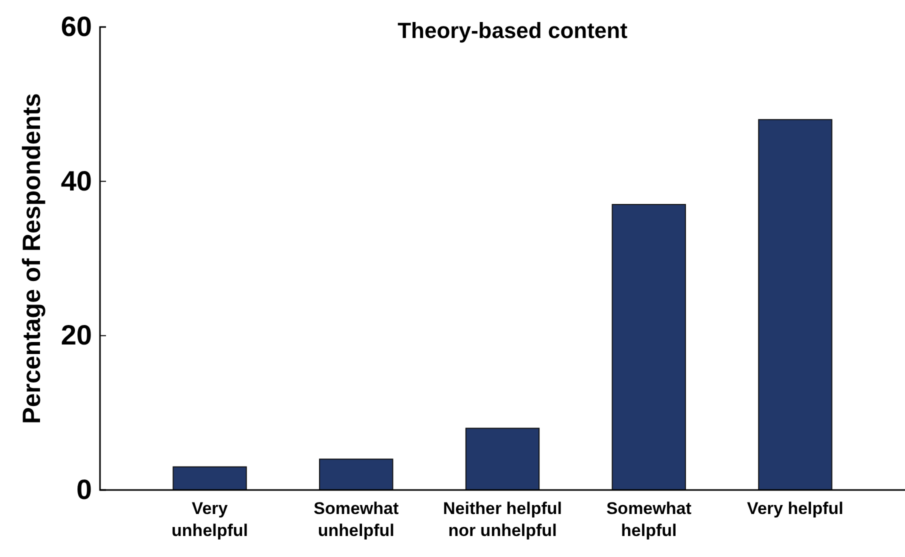 This screenshot has height=557, width=905. What do you see at coordinates (649, 519) in the screenshot?
I see `x-tick-label: Somewhat helpful` at bounding box center [649, 519].